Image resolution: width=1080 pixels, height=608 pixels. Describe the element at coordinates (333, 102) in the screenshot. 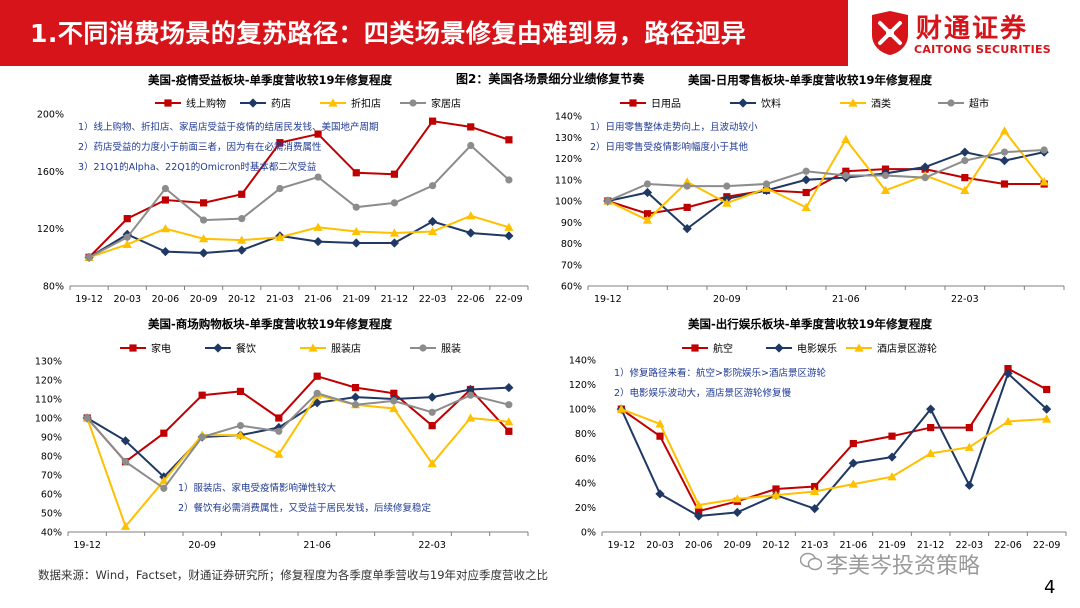

I see `legend-marker-折扣店` at that location.